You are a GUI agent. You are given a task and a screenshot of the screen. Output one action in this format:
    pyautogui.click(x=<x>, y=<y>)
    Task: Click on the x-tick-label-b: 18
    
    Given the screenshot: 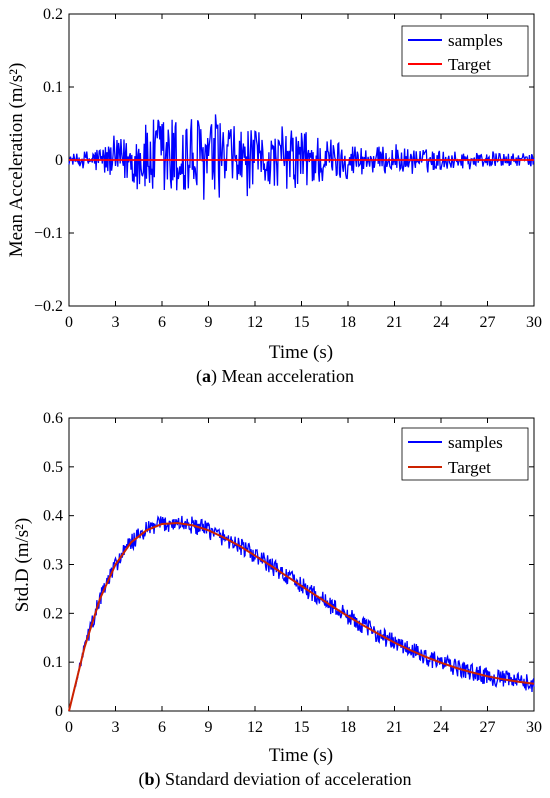 What is the action you would take?
    pyautogui.click(x=348, y=727)
    